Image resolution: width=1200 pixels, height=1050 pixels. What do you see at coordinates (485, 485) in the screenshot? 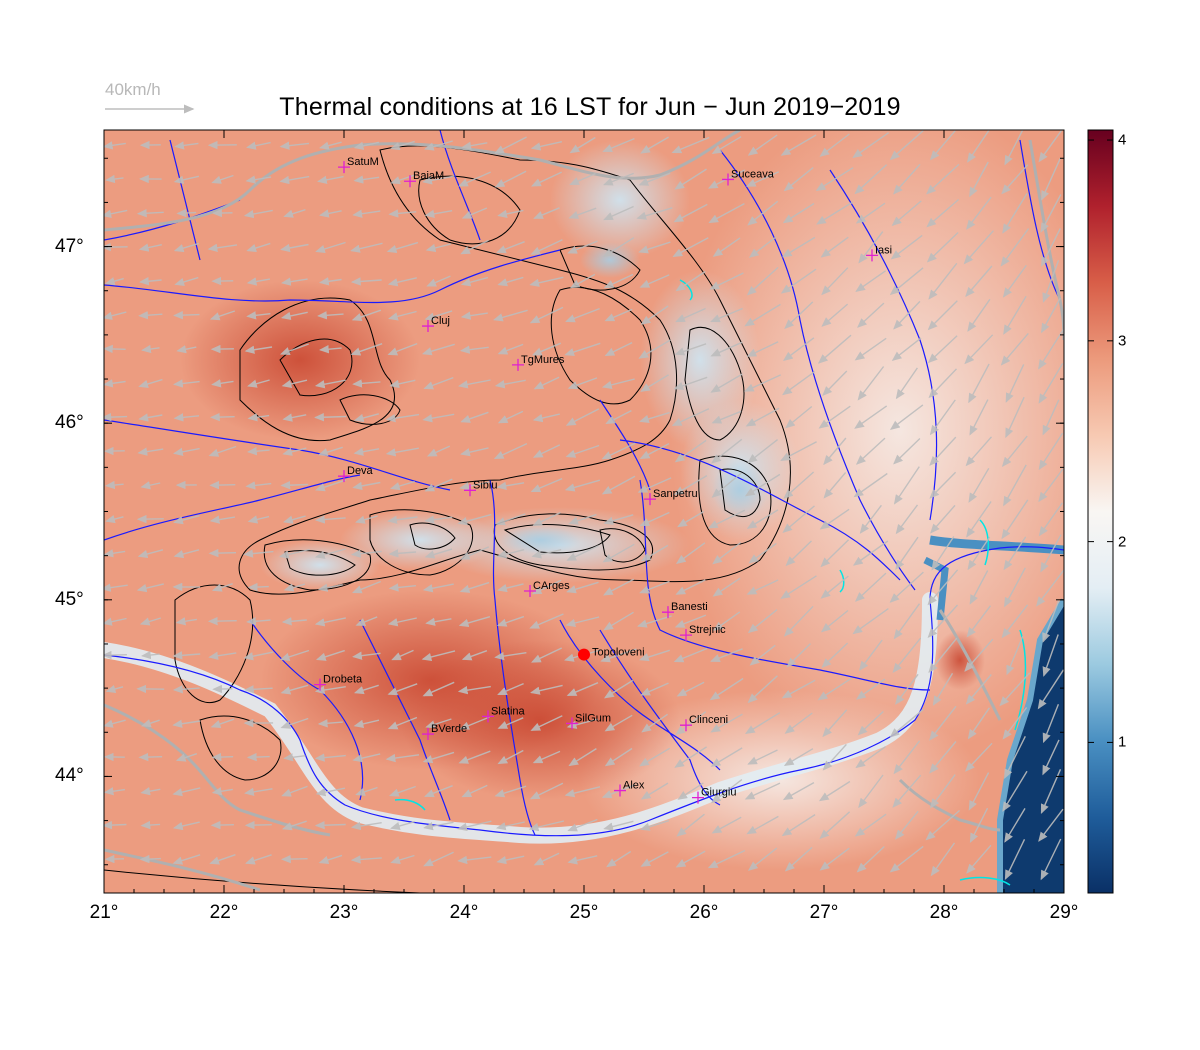
I see `station-label-sibiu: Sibiu` at bounding box center [485, 485].